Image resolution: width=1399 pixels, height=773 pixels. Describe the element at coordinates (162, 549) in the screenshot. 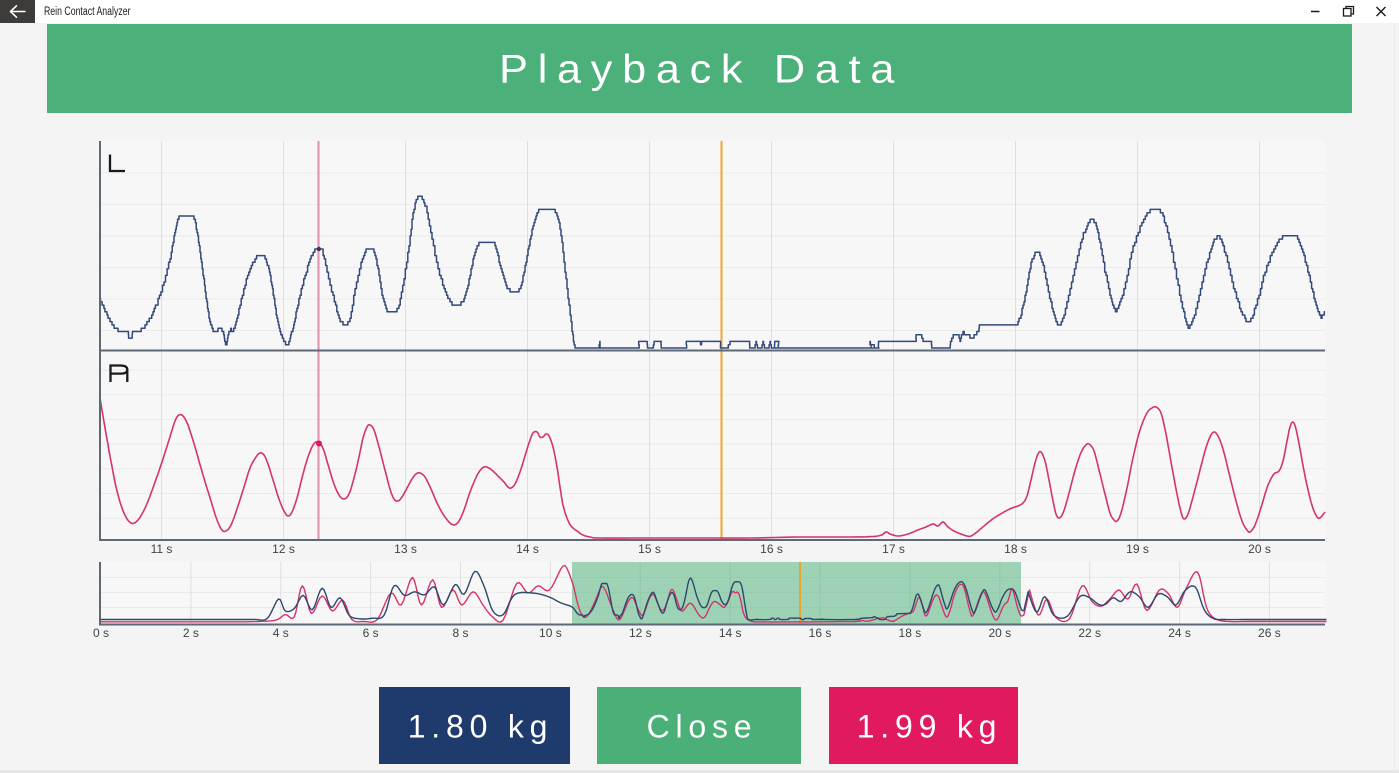

I see `svg-text: 11 s` at that location.